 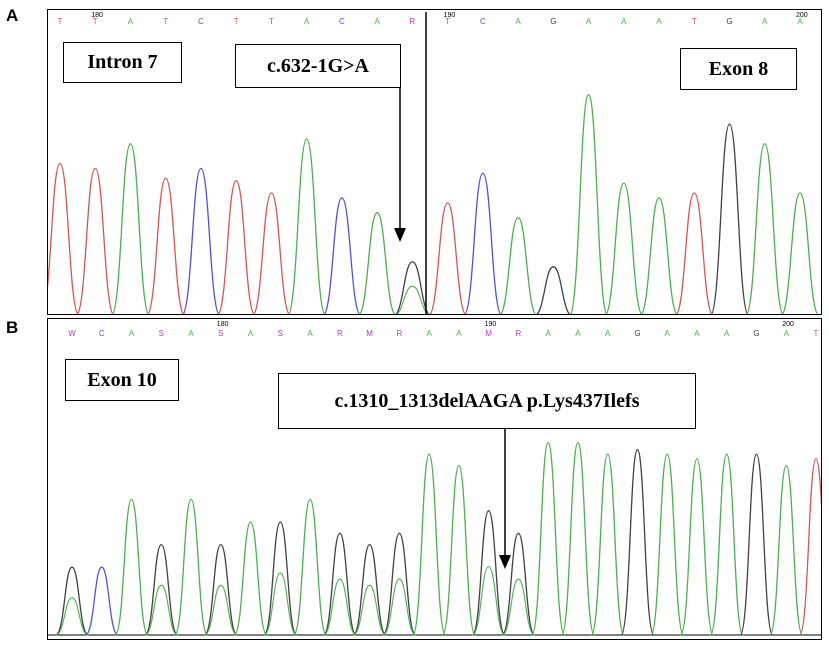 What do you see at coordinates (12, 327) in the screenshot?
I see `panel-b-letter: B` at bounding box center [12, 327].